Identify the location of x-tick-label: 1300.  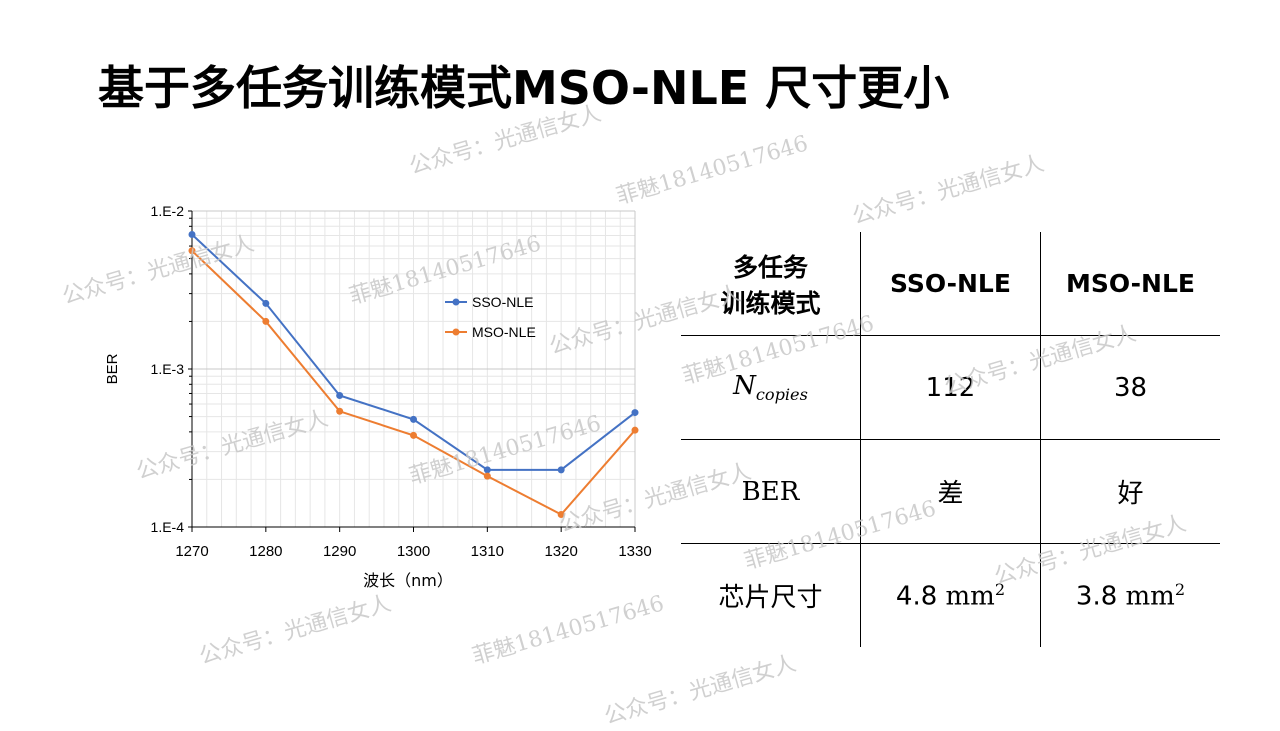
(413, 551).